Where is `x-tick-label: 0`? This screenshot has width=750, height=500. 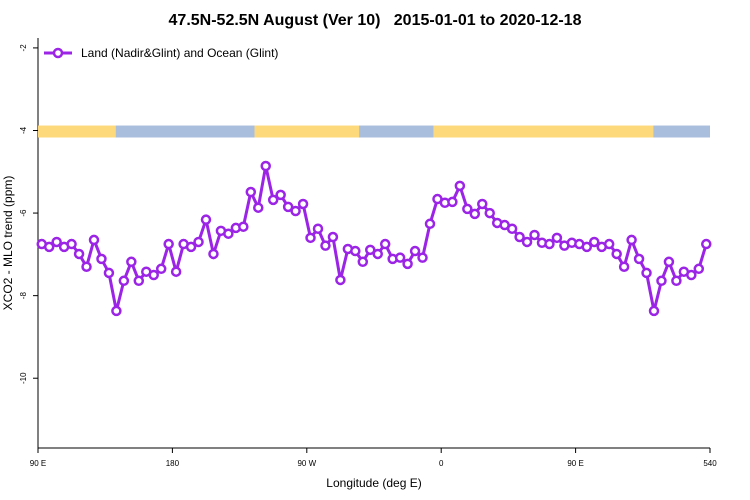
x-tick-label: 0 is located at coordinates (441, 463).